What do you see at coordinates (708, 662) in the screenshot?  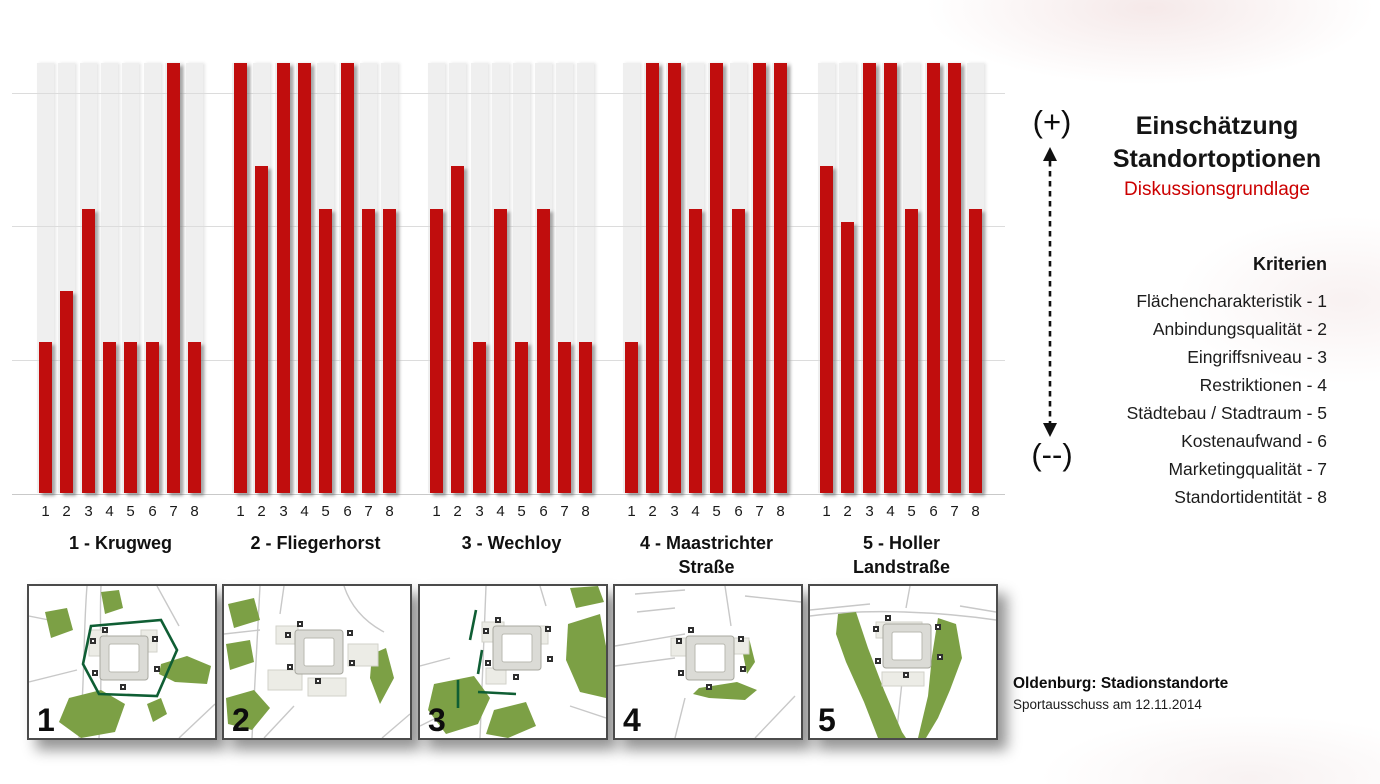 I see `map-thumbnail-4: 4` at bounding box center [708, 662].